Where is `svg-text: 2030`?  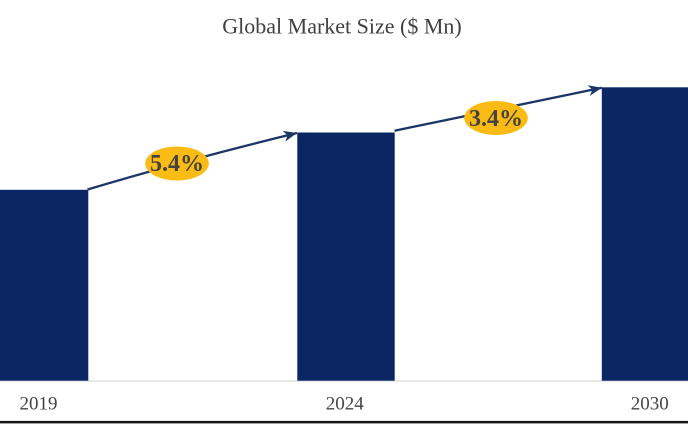 svg-text: 2030 is located at coordinates (650, 404).